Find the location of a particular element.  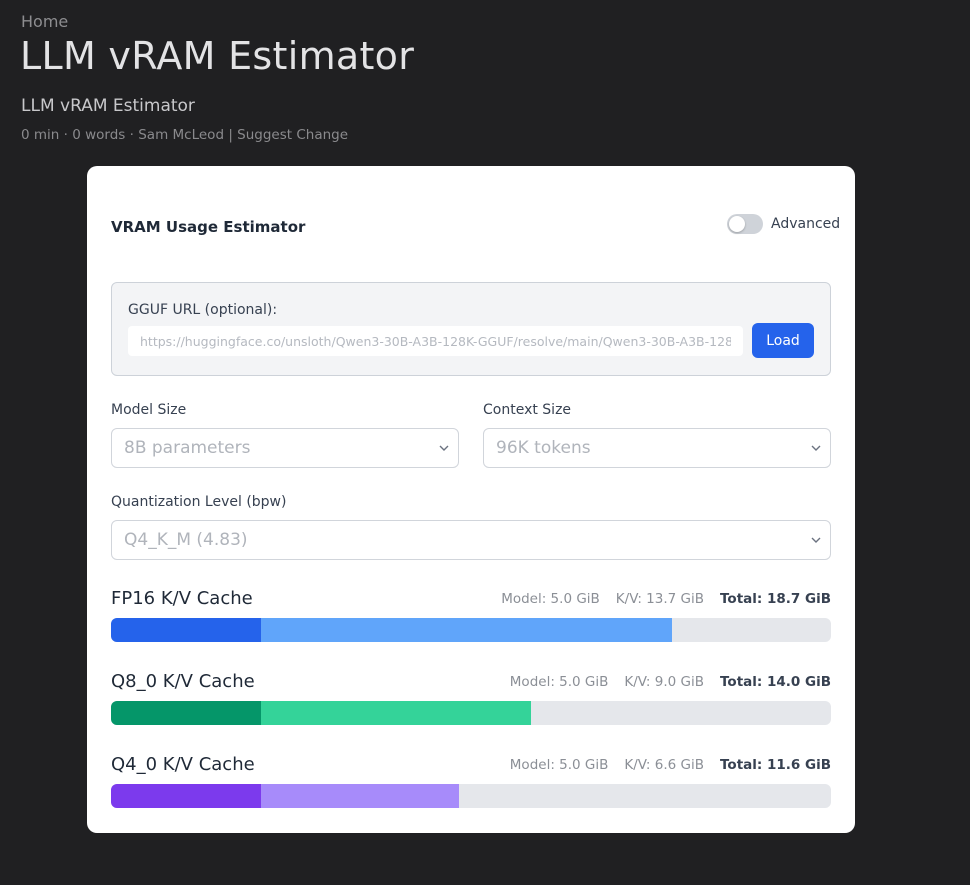

kv-usage: K/V: 6.6 GiB is located at coordinates (664, 765).